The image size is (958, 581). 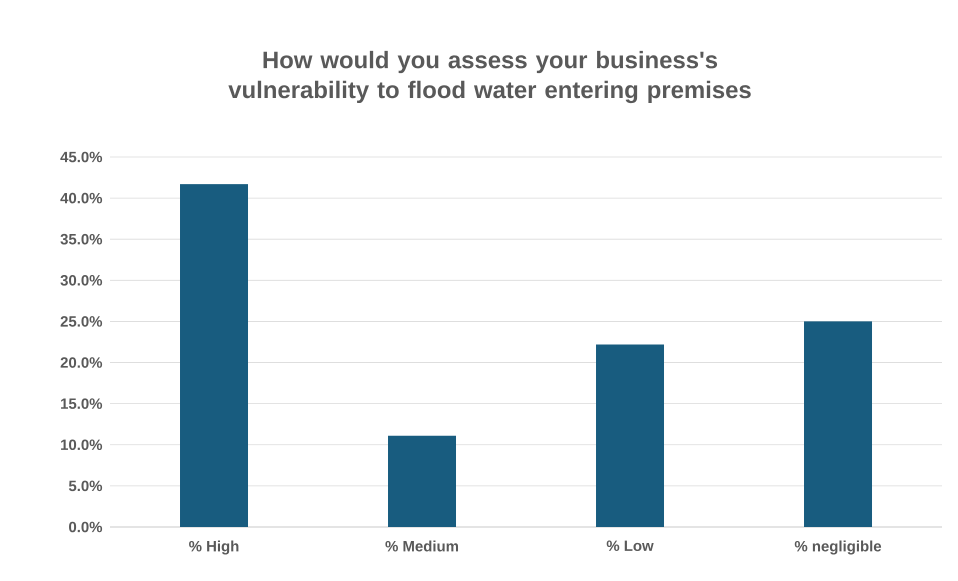 I want to click on y-tick-label: 0.0%, so click(x=85, y=527).